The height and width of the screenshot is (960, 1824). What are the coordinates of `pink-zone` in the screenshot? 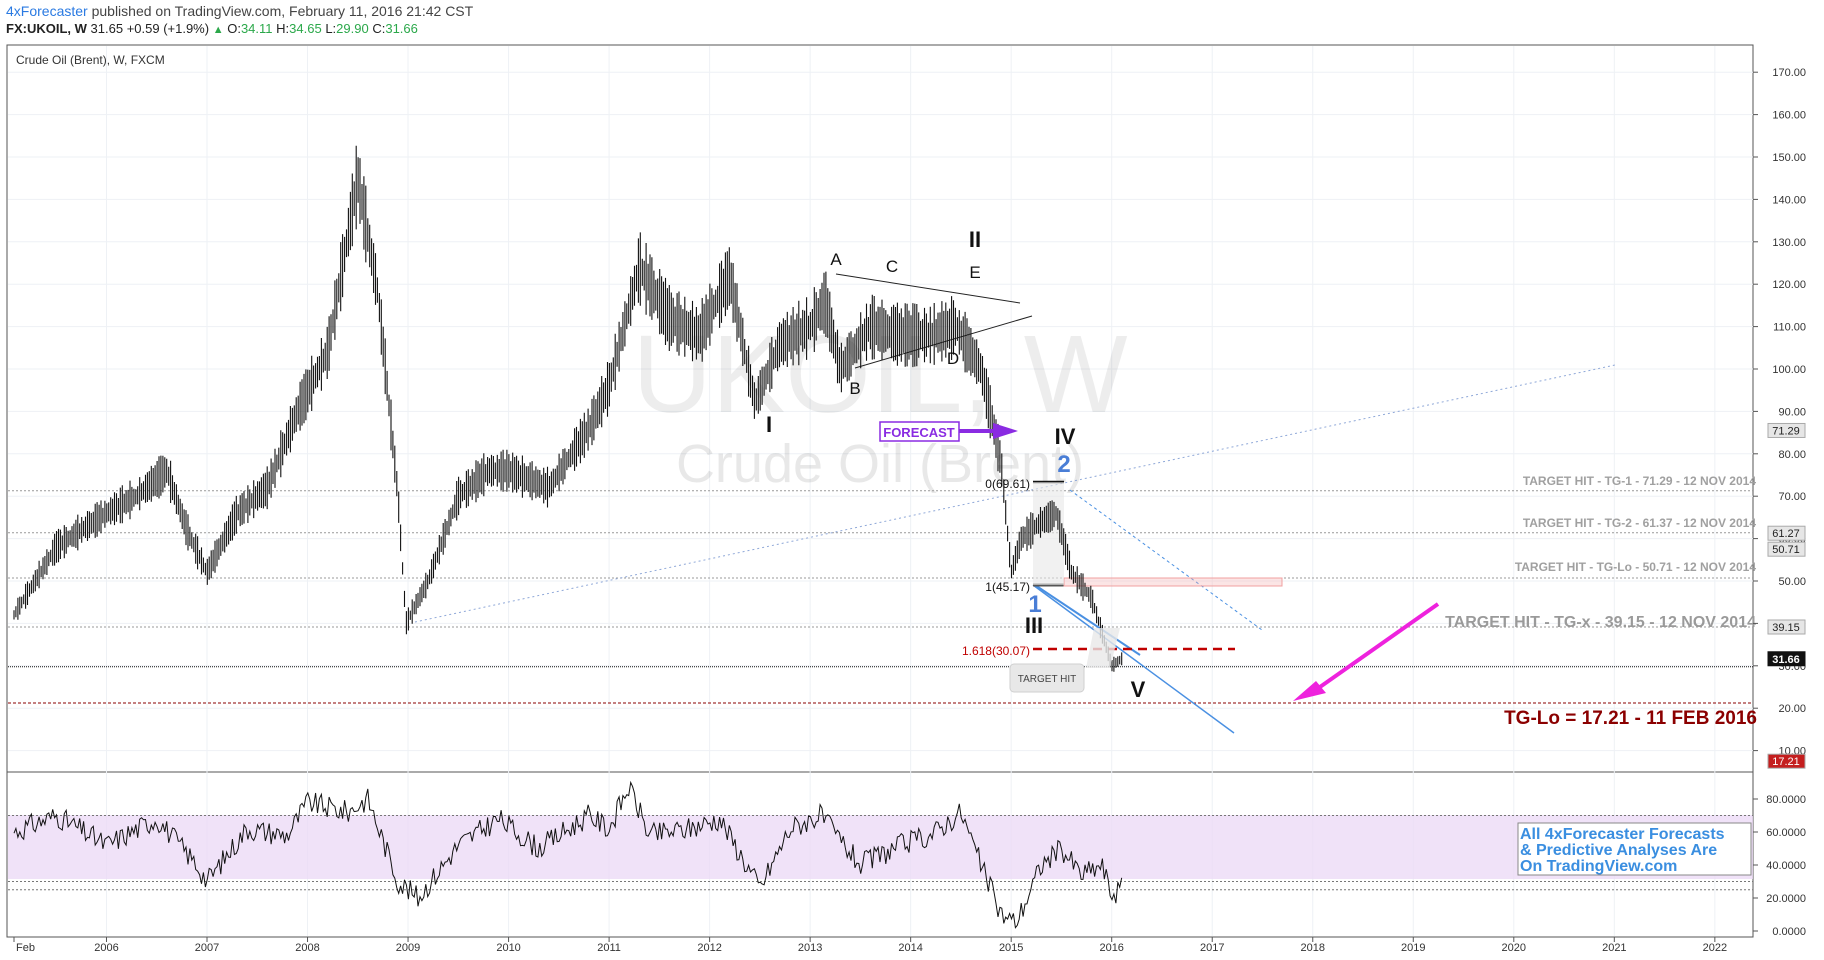 It's located at (1173, 582).